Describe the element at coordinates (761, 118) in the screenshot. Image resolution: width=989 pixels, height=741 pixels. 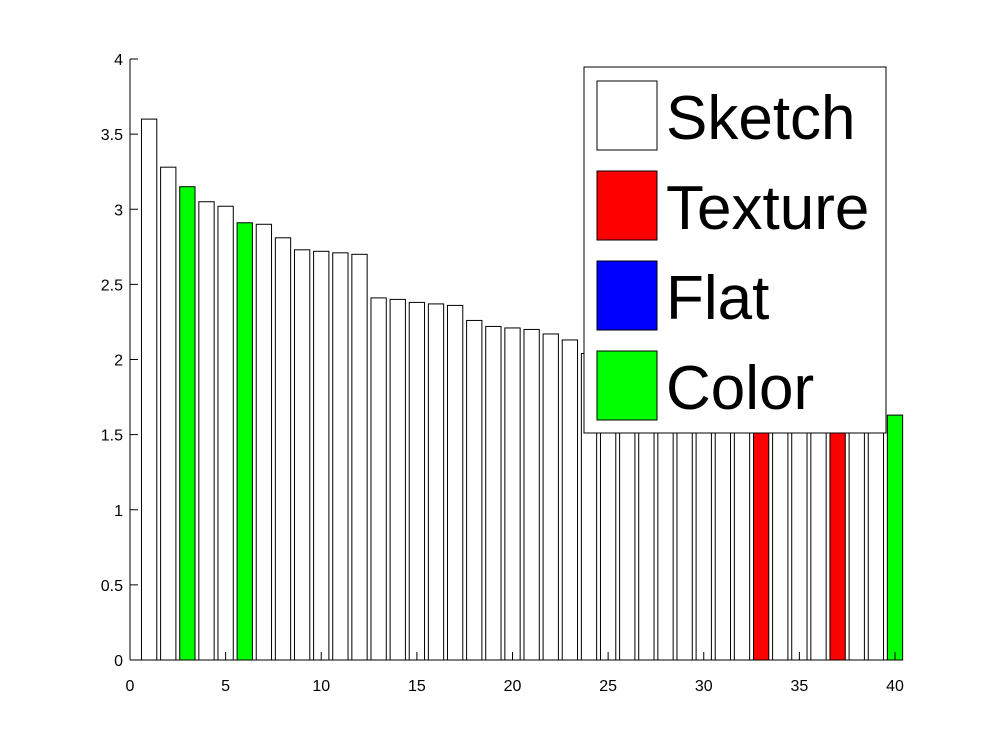
I see `legend-label-sketch: Sketch` at that location.